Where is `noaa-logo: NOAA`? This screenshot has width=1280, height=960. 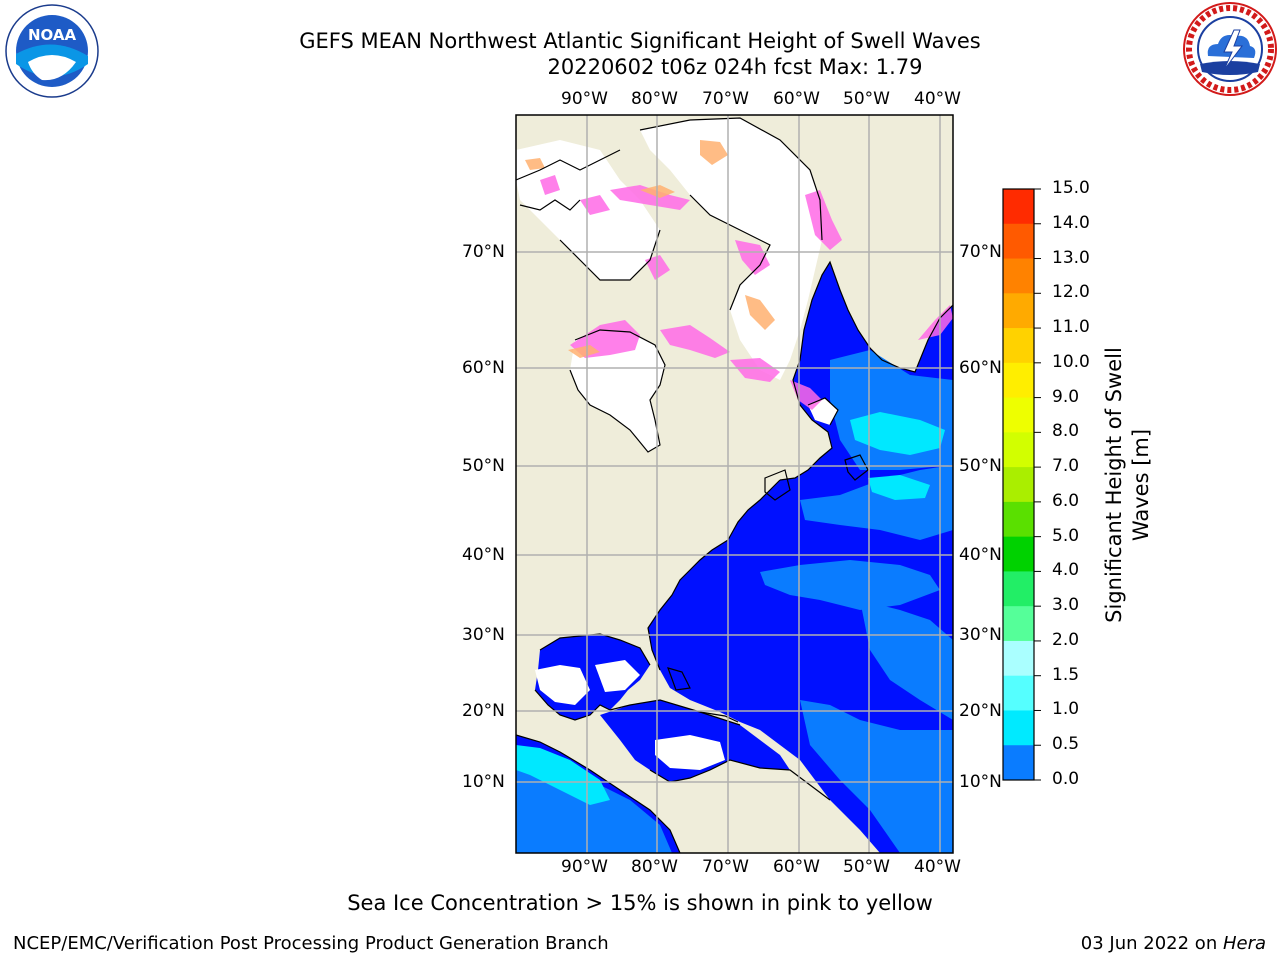
noaa-logo: NOAA is located at coordinates (52, 51).